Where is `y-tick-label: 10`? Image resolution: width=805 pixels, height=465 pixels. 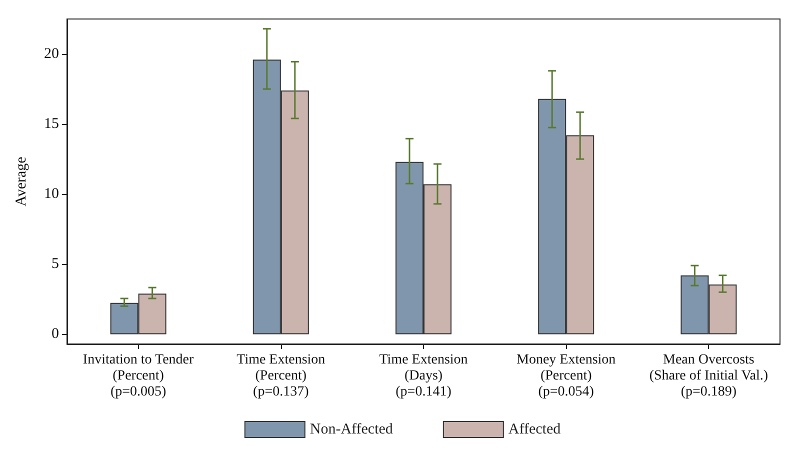
y-tick-label: 10 is located at coordinates (51, 194).